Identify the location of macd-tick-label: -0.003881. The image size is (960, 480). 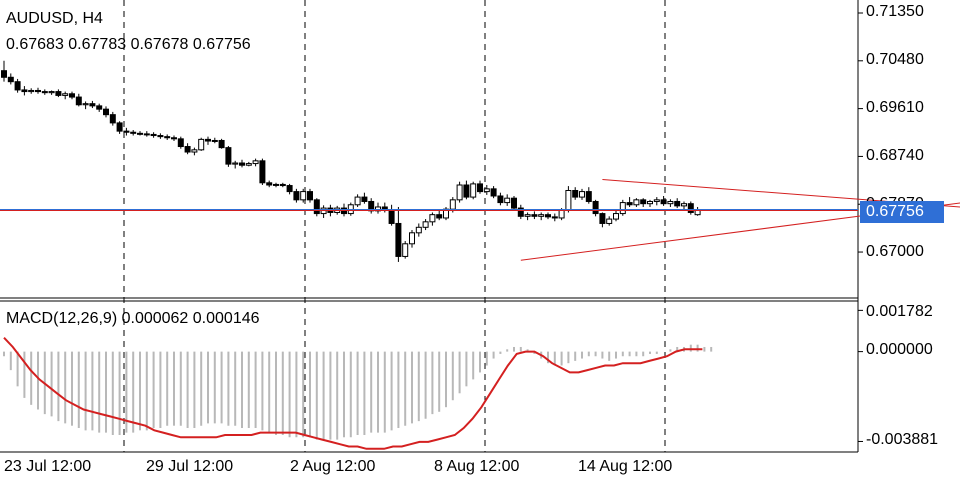
(902, 439).